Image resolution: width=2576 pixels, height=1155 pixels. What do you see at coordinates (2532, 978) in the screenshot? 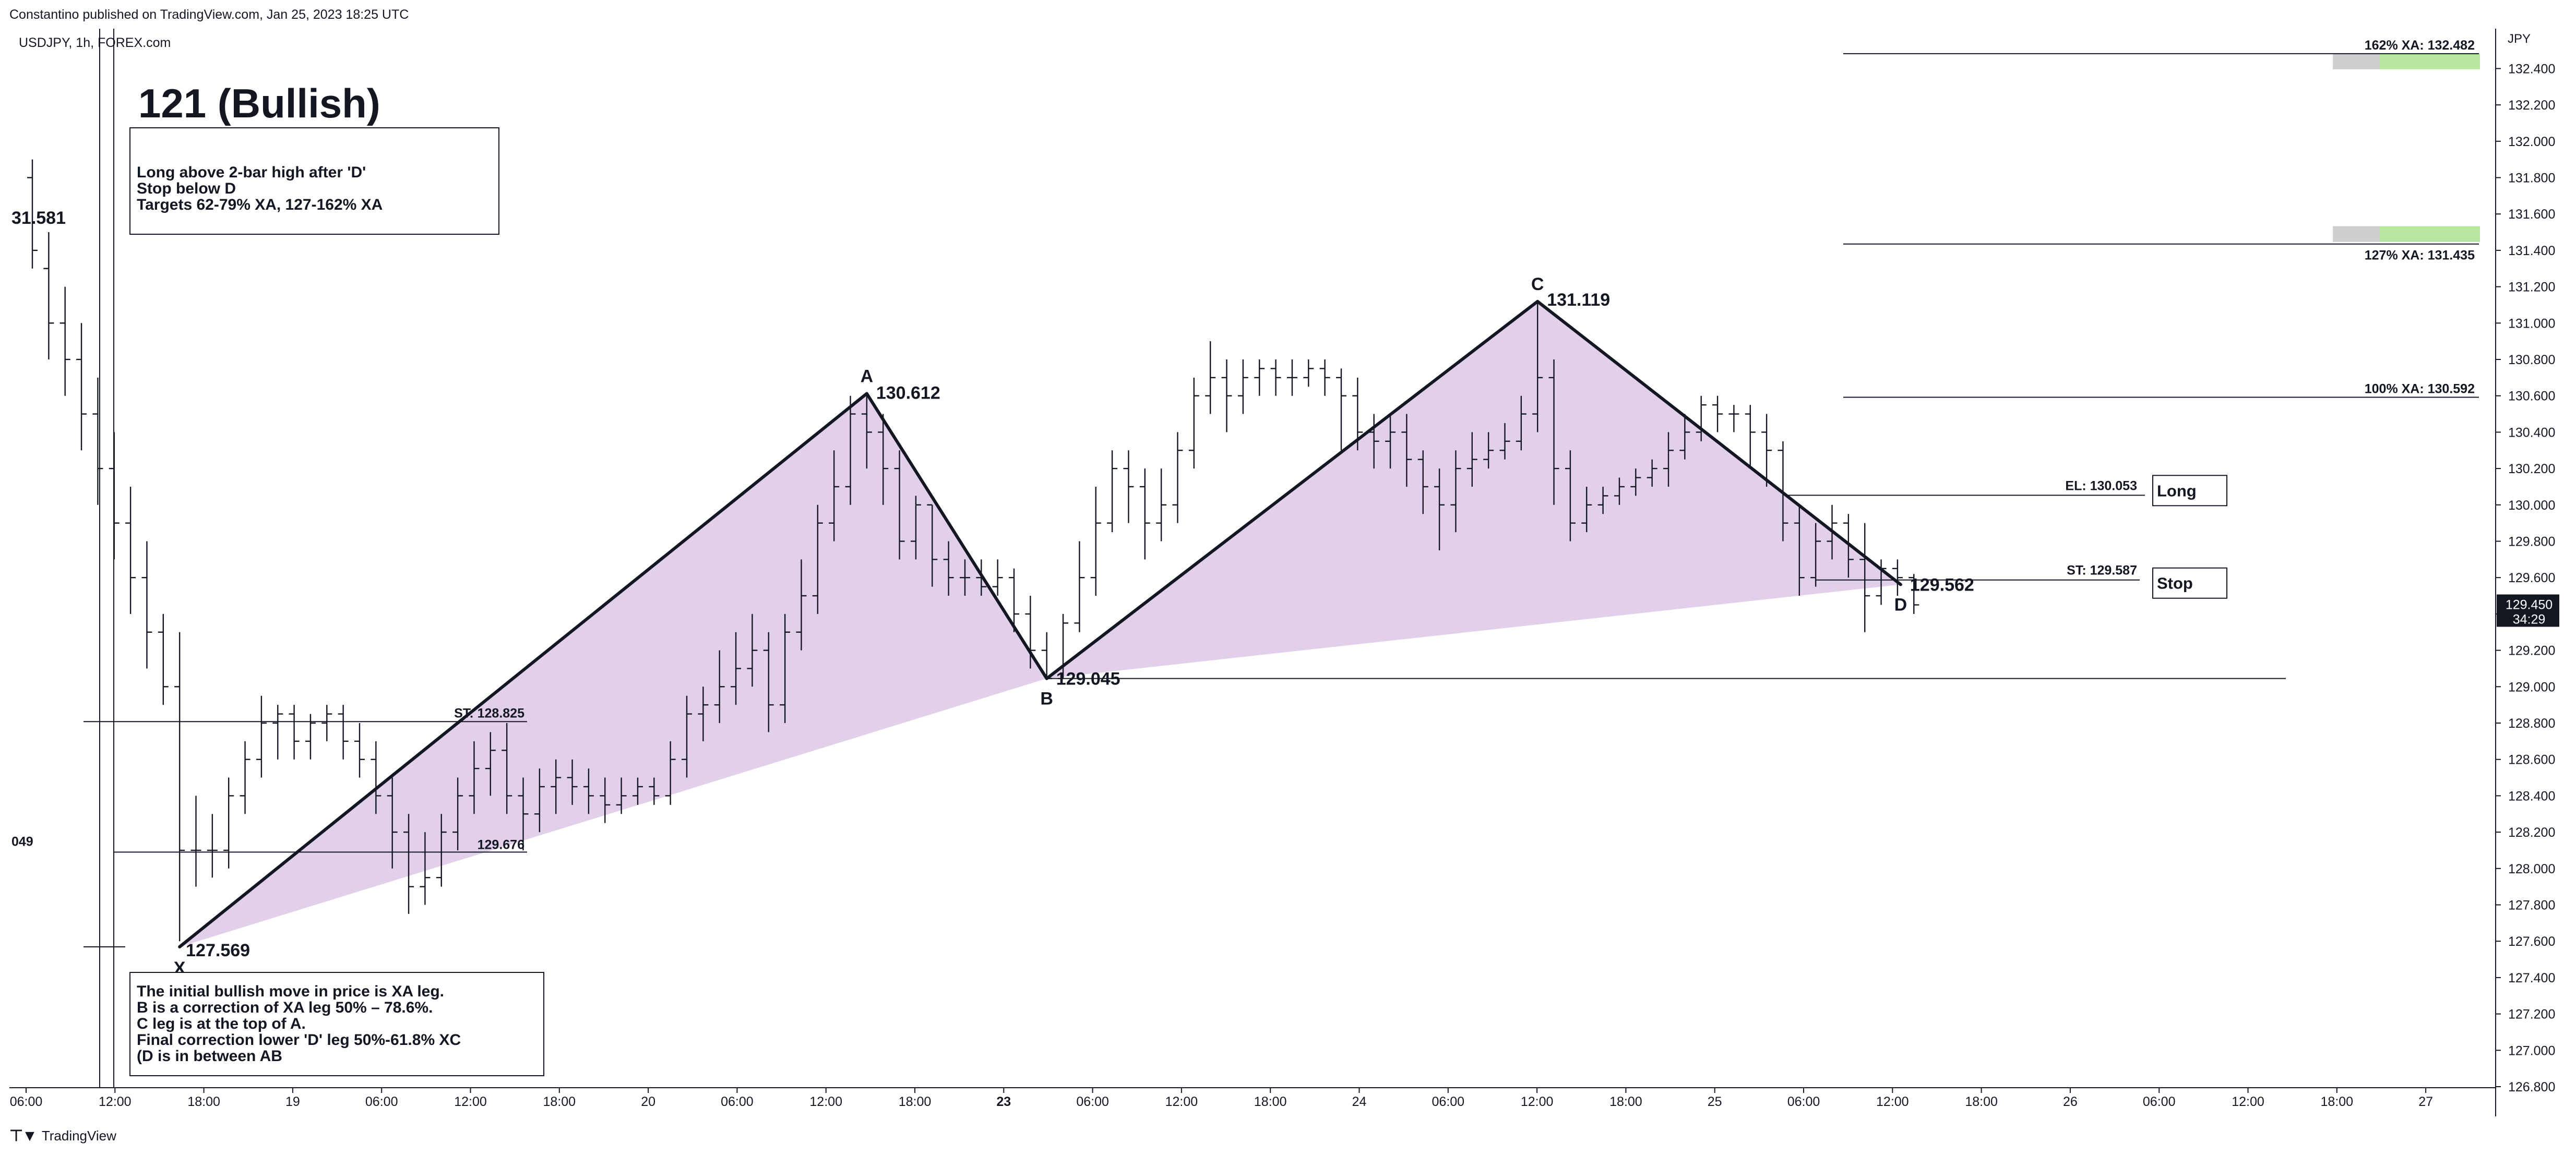
I see `y-tick-label: 127.400` at bounding box center [2532, 978].